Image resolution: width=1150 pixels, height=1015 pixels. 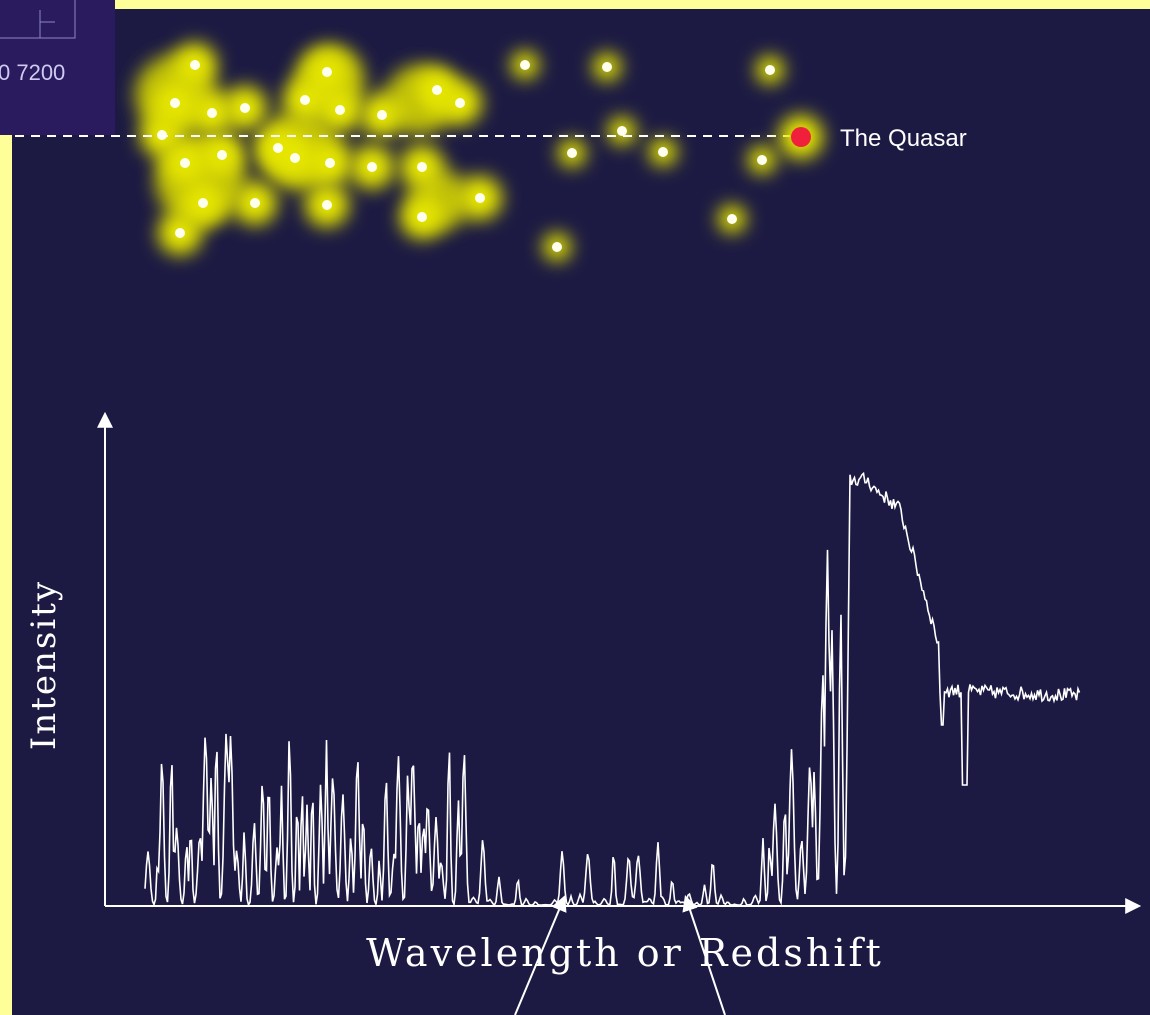 I want to click on y-axis-label: Intensity, so click(x=44, y=665).